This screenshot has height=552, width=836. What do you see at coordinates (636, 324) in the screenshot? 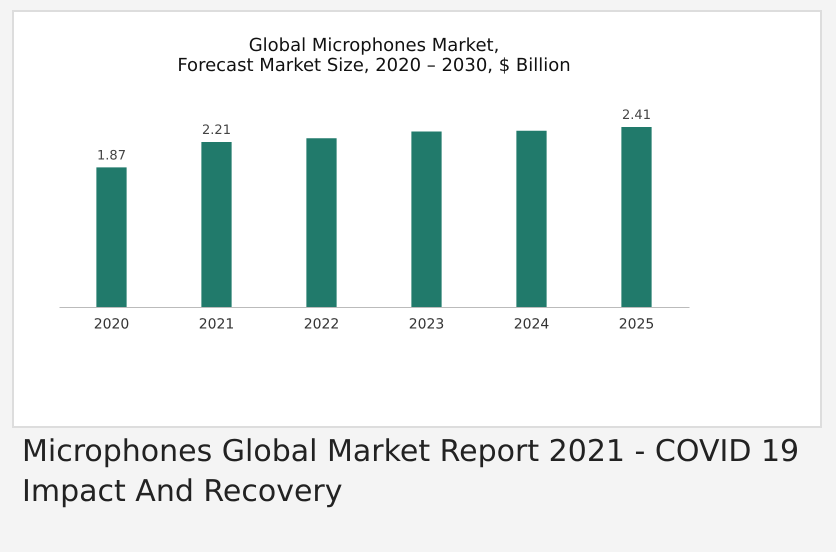
I see `x-tick-label: 2025` at bounding box center [636, 324].